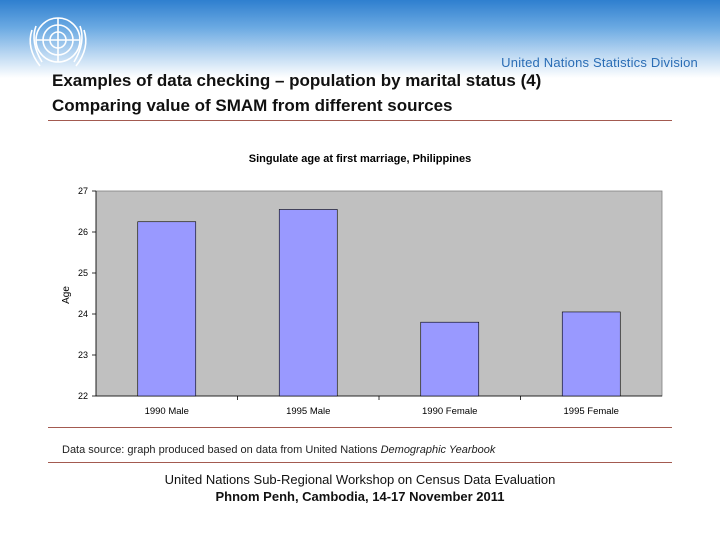  Describe the element at coordinates (449, 411) in the screenshot. I see `x-tick-label: 1990 Female` at that location.